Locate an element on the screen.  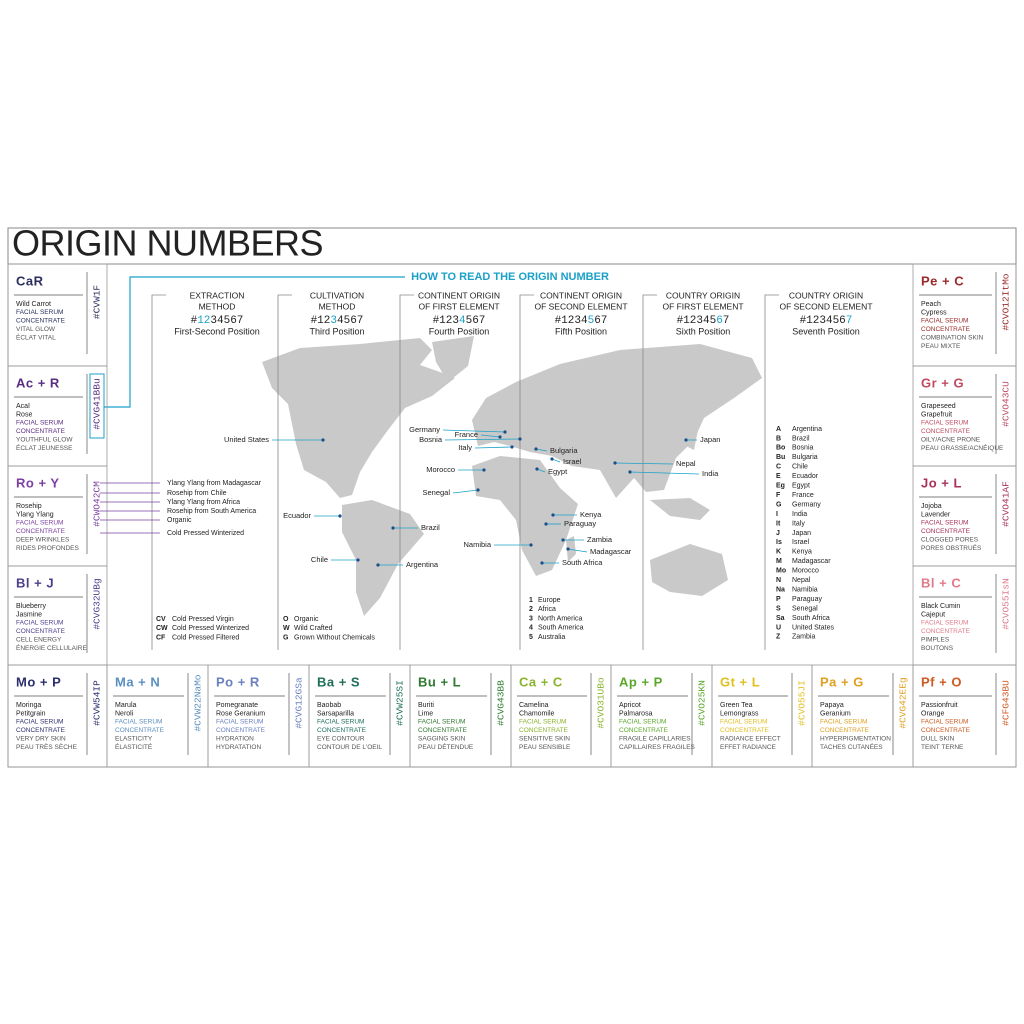
benefit: YOUTHFUL GLOW is located at coordinates (44, 440).